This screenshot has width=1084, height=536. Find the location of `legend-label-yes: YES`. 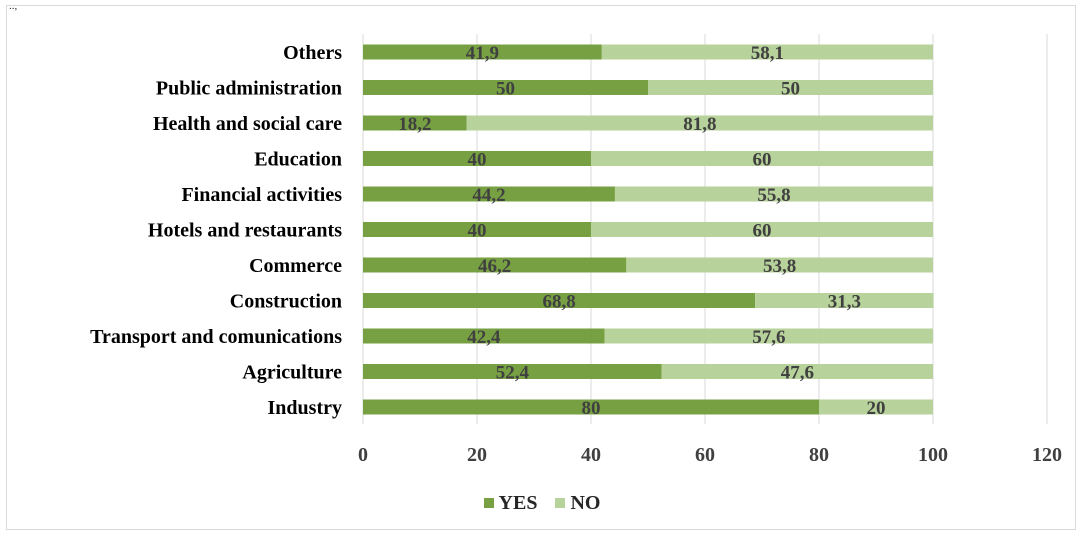

legend-label-yes: YES is located at coordinates (518, 502).